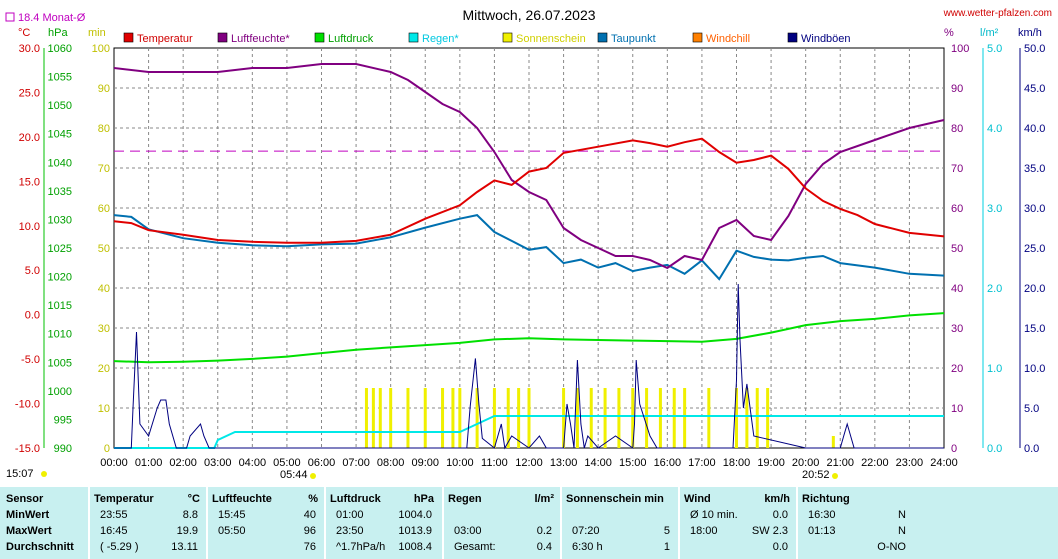  Describe the element at coordinates (957, 369) in the screenshot. I see `humidity-tick: 20` at that location.